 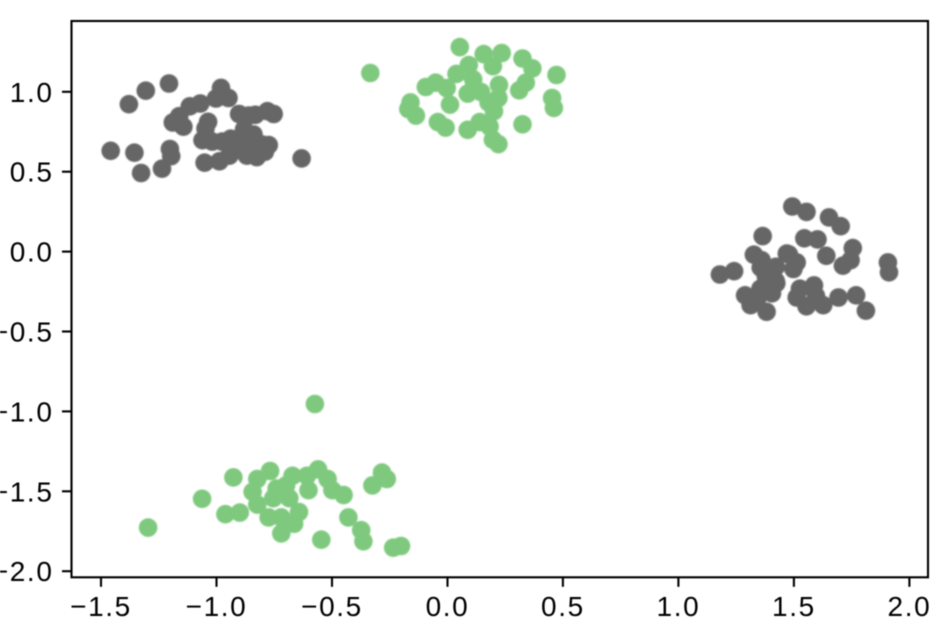 I want to click on svg-text: 1.5, so click(x=794, y=606).